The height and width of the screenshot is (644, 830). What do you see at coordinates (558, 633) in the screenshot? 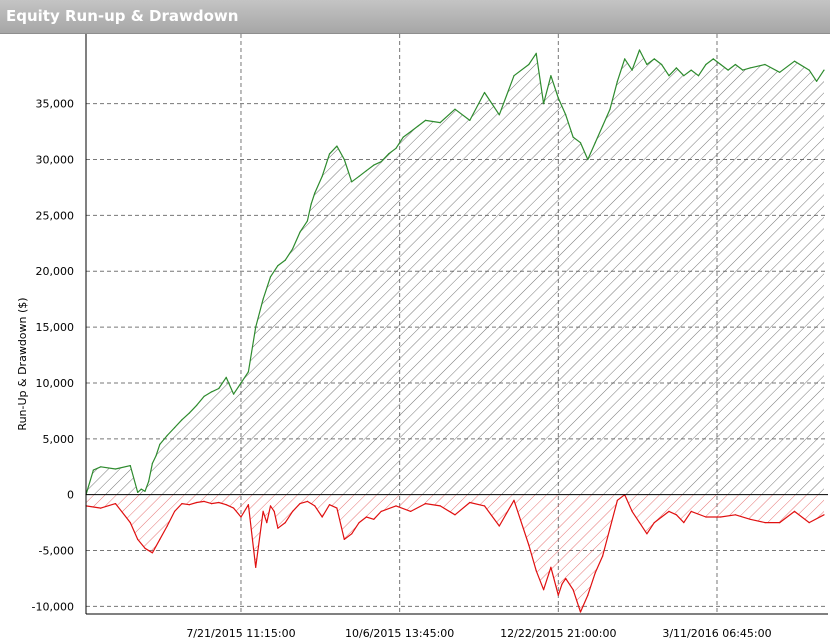
I see `x-tick-label: 12/22/2015 21:00:00` at bounding box center [558, 633].